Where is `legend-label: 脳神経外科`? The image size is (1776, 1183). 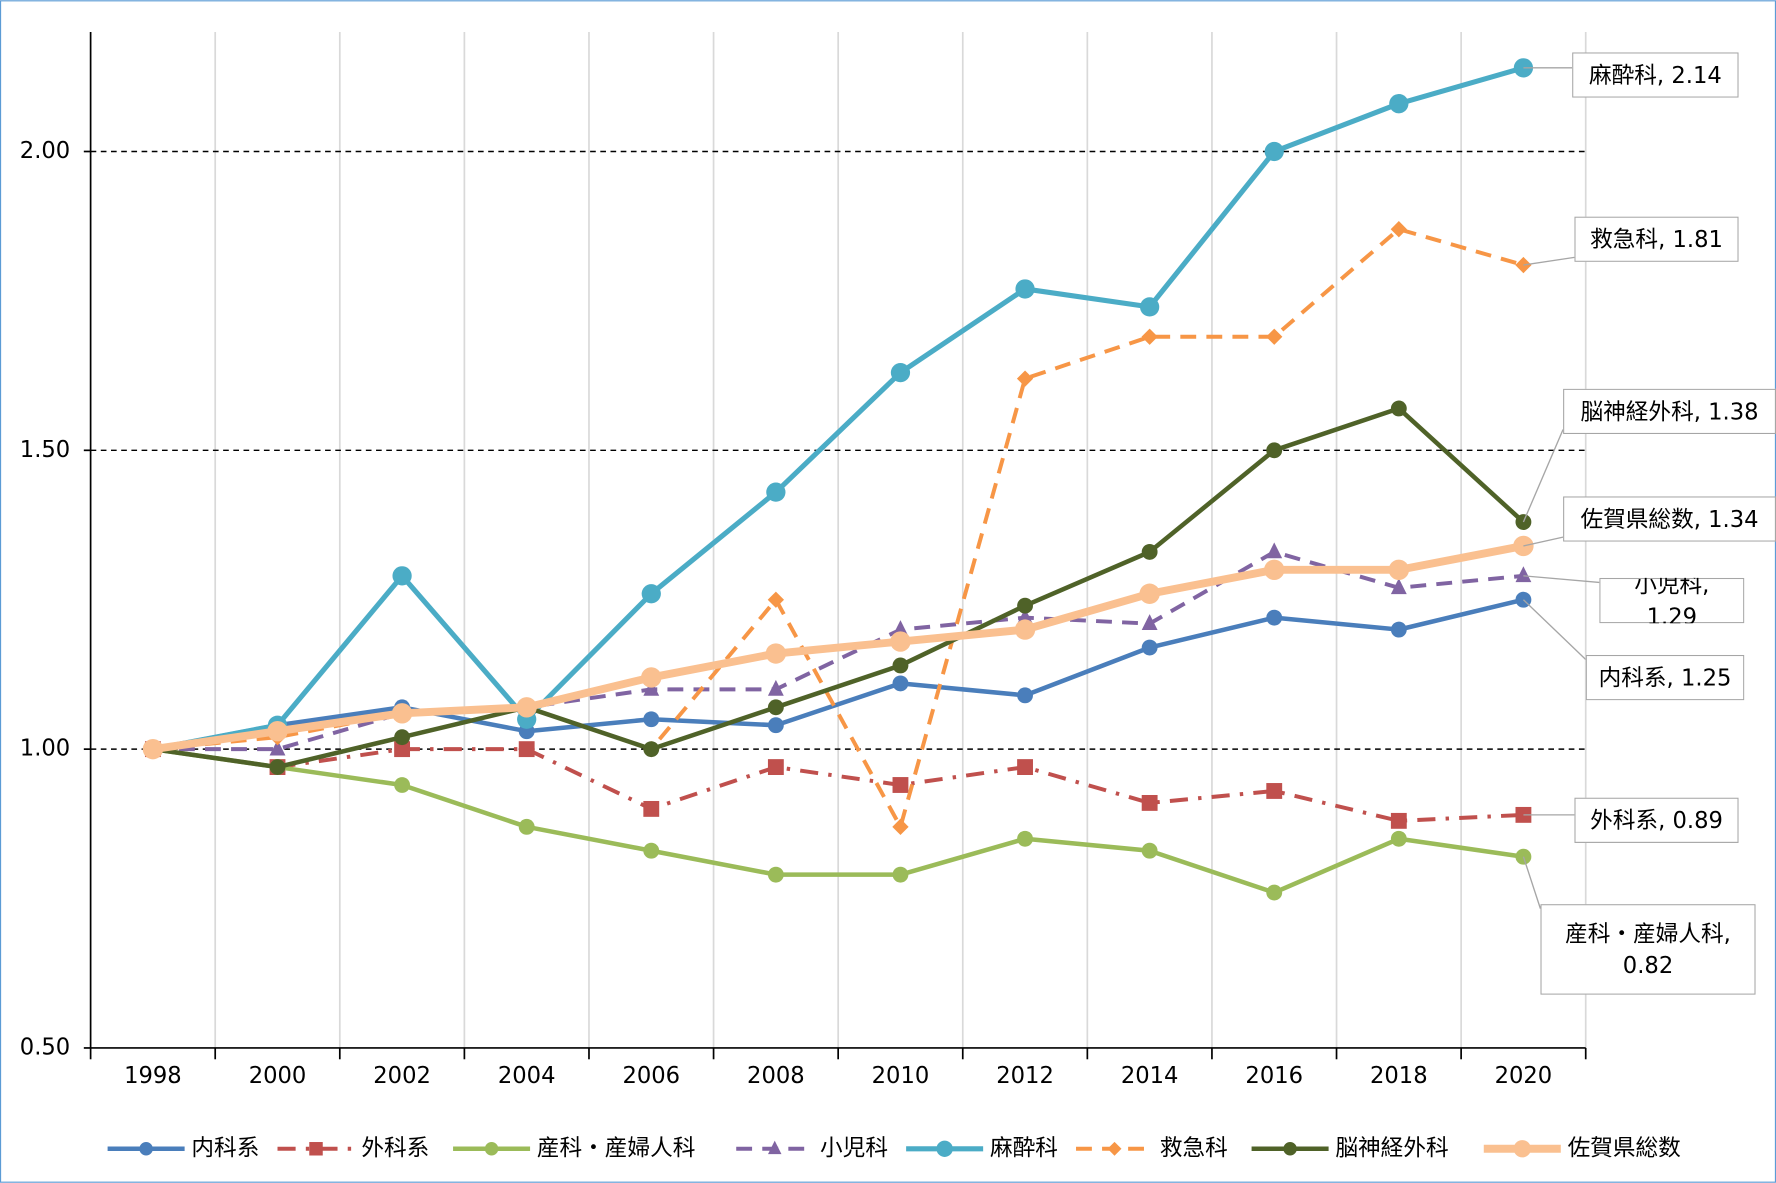 legend-label: 脳神経外科 is located at coordinates (1391, 1148).